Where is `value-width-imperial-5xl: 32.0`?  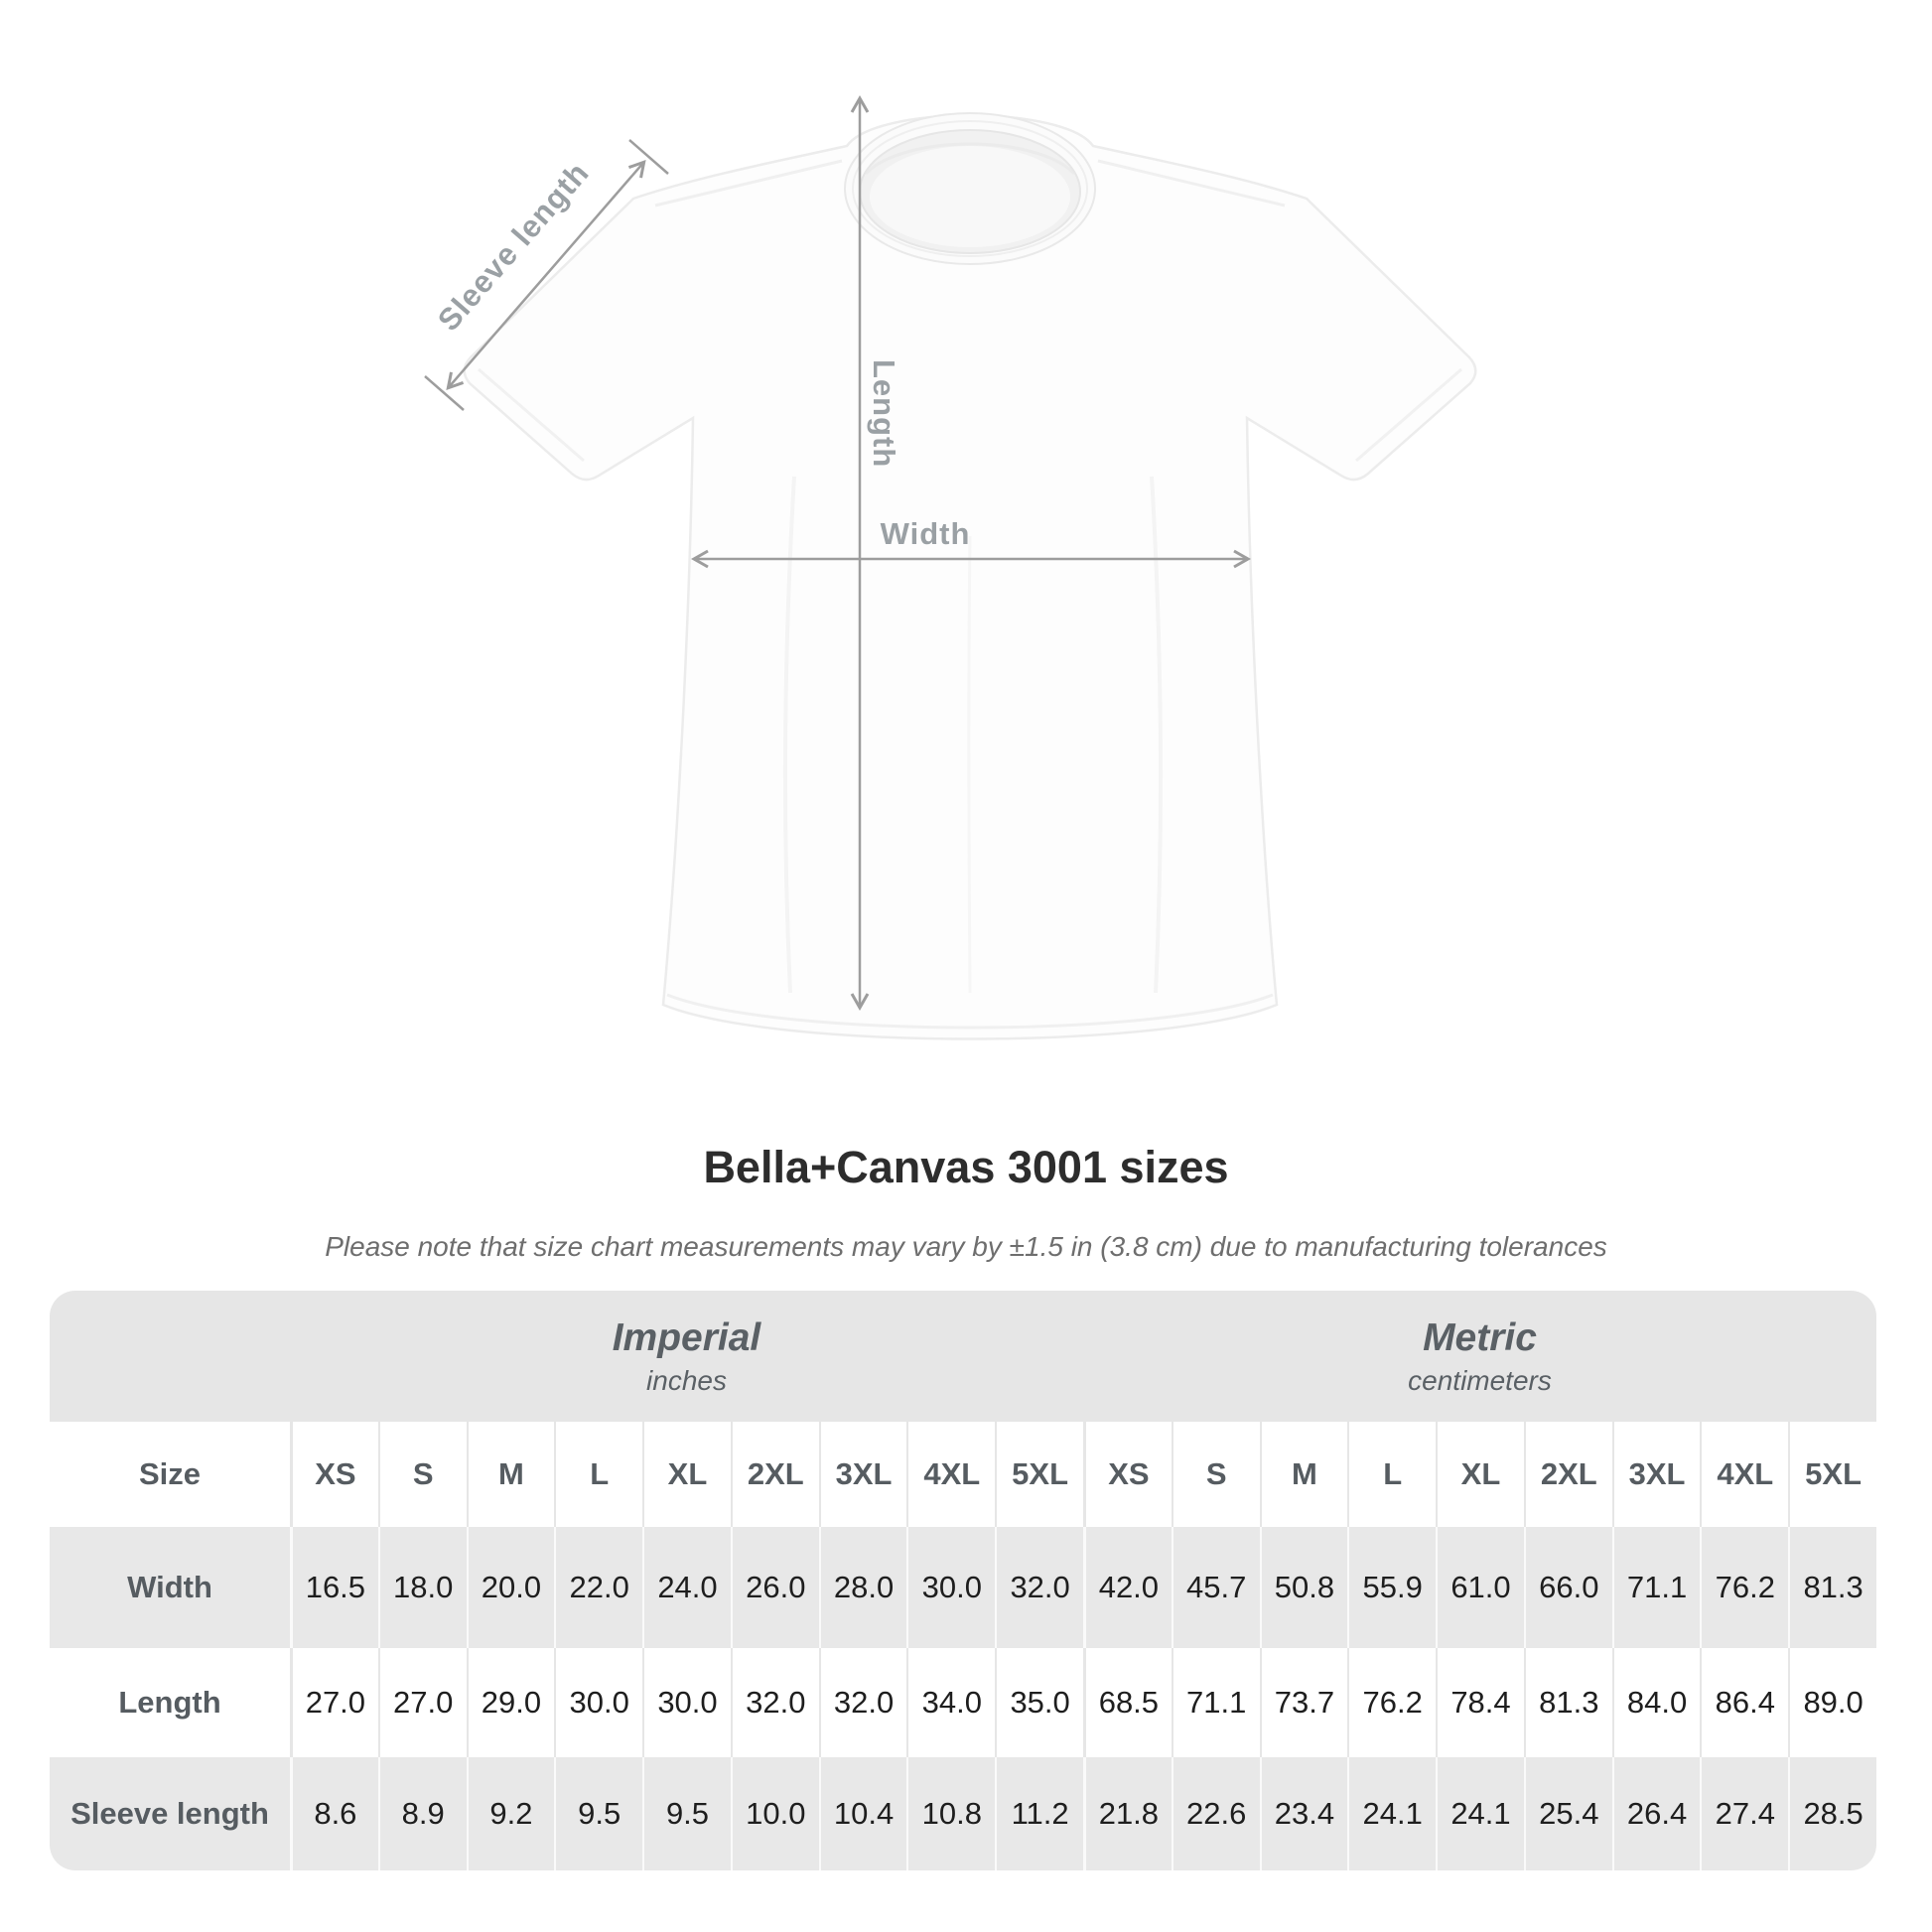
value-width-imperial-5xl: 32.0 is located at coordinates (1039, 1587).